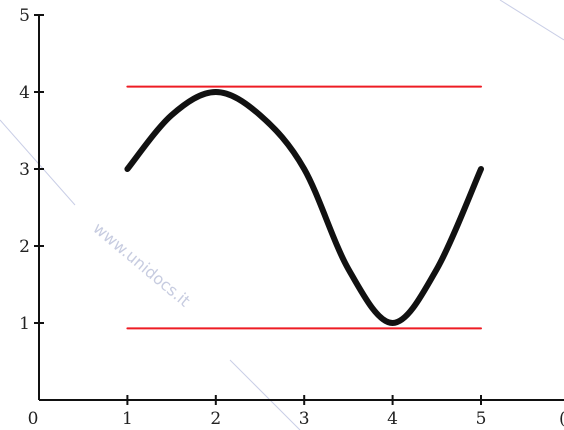  I want to click on watermark-diagonal-bottom, so click(265, 394).